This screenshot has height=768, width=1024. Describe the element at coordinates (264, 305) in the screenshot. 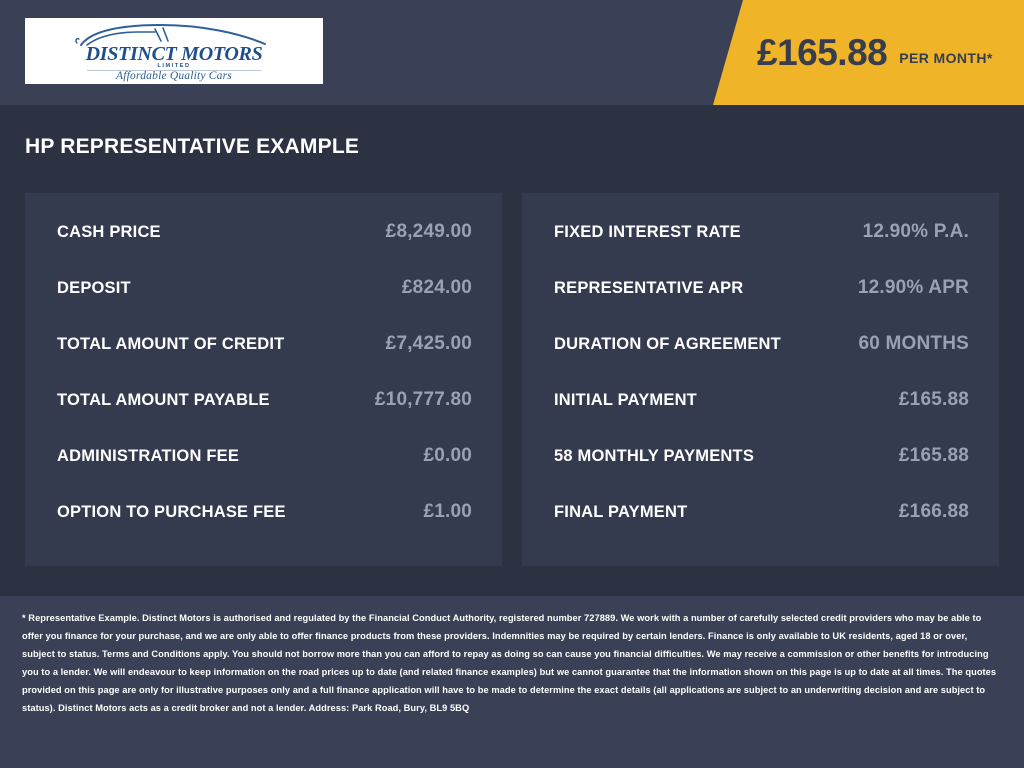

I see `table-row: DEPOSIT £824.00` at that location.